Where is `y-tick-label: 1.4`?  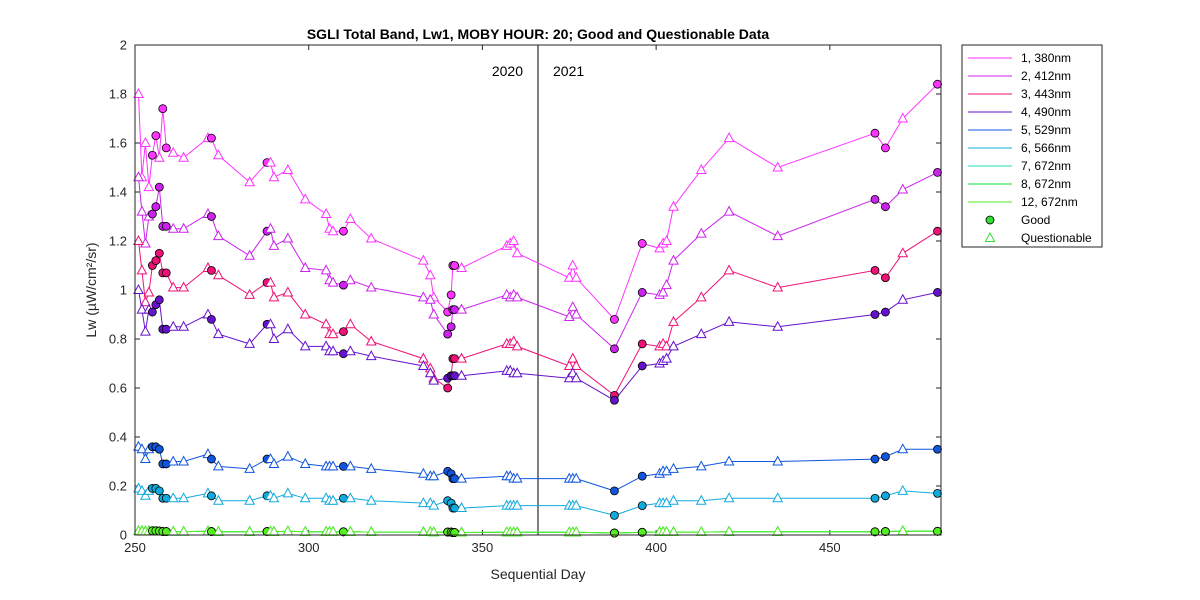
y-tick-label: 1.4 is located at coordinates (118, 192).